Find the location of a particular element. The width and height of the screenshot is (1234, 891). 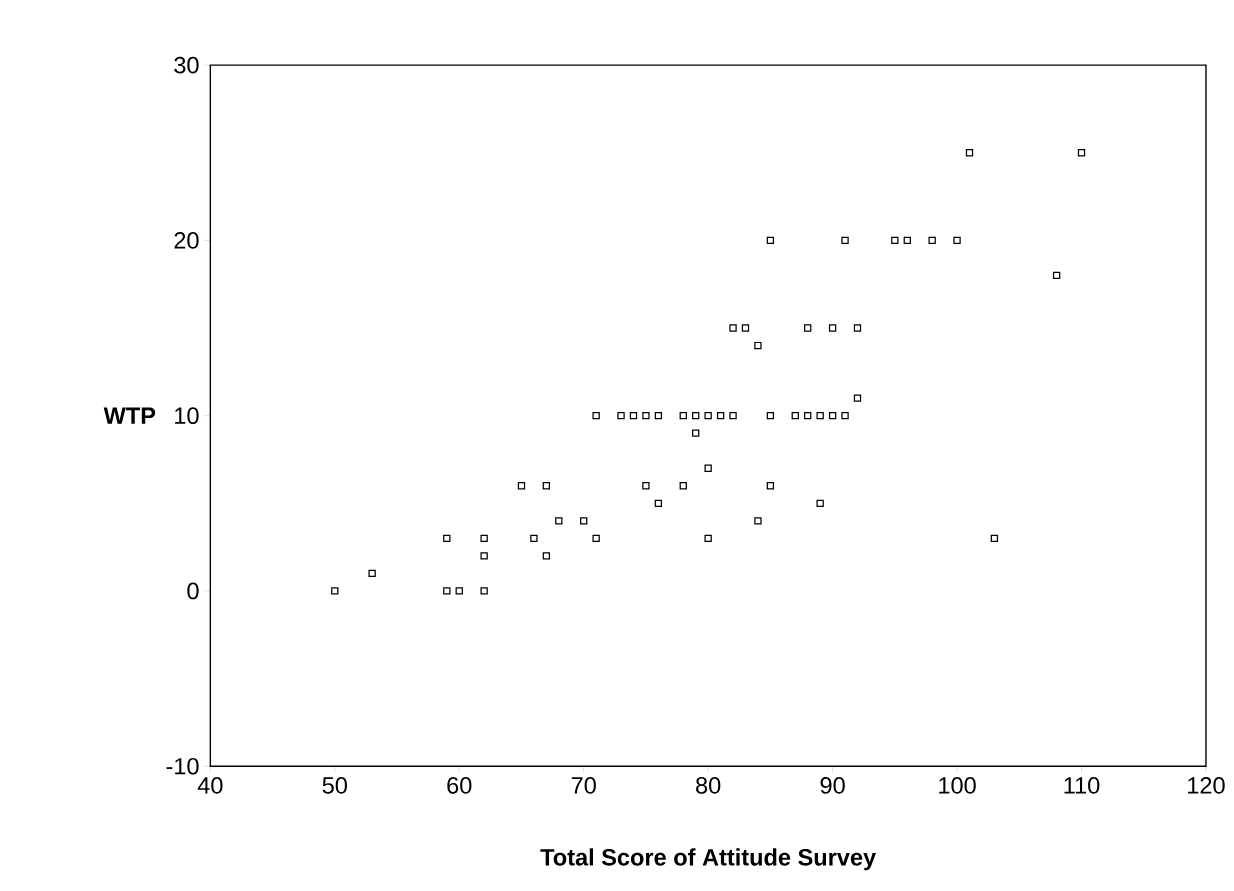

x-tick-label: 70 is located at coordinates (583, 785).